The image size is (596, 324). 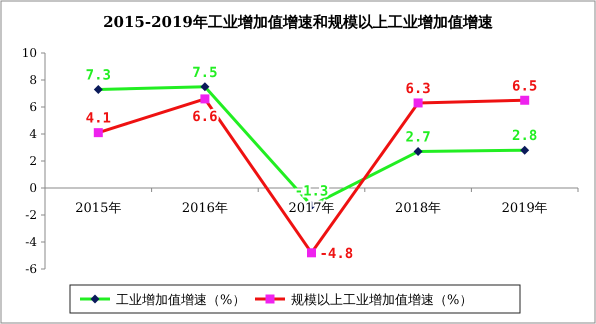 I want to click on data-label: 4.1, so click(x=98, y=118).